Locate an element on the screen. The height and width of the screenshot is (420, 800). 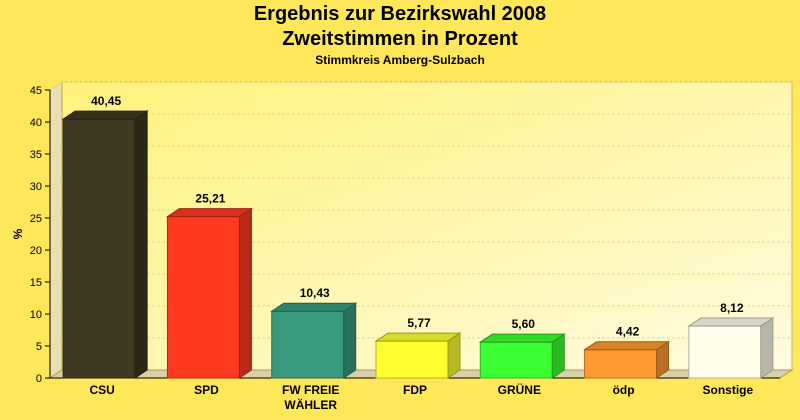
bar-spd is located at coordinates (203, 297).